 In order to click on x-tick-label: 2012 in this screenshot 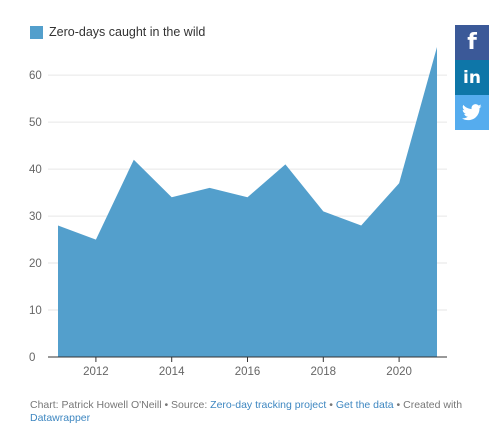, I will do `click(96, 372)`.